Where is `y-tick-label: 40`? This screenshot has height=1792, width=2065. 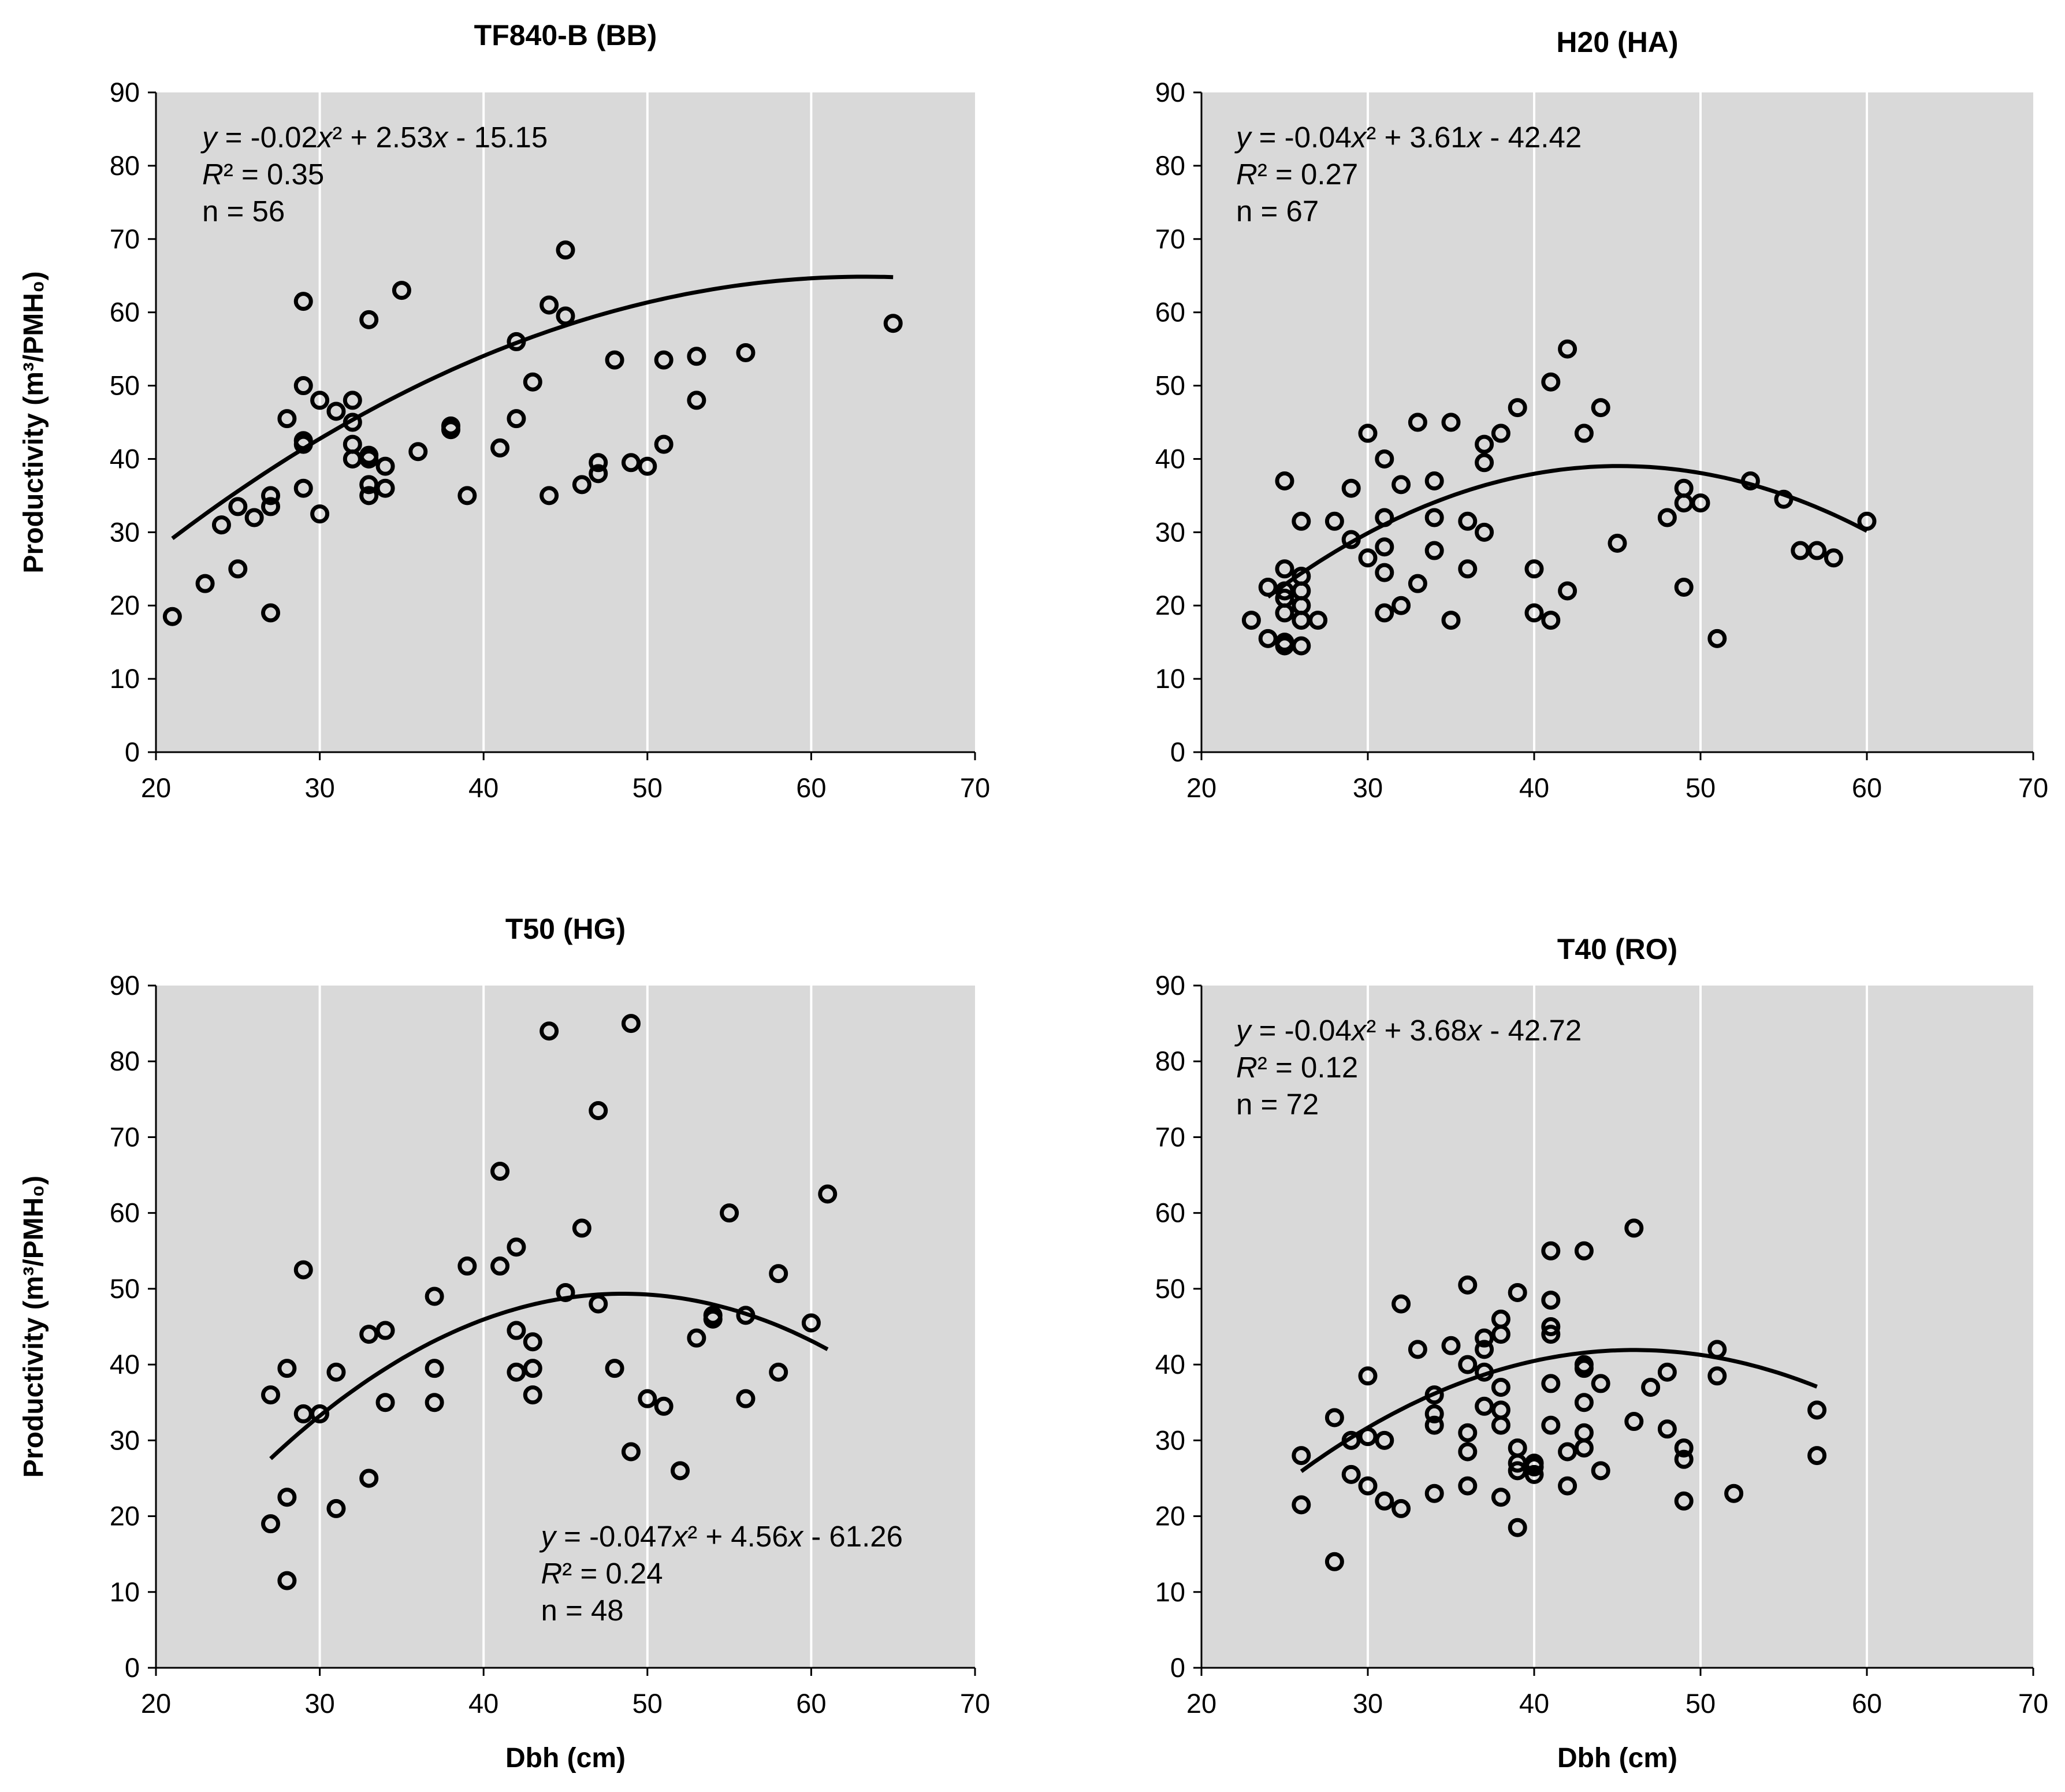
y-tick-label: 40 is located at coordinates (125, 458).